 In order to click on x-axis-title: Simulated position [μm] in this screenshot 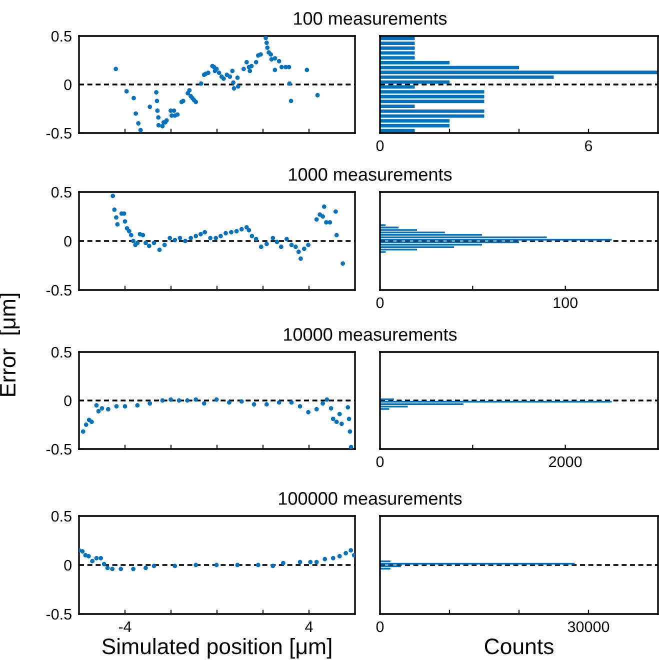, I will do `click(217, 648)`.